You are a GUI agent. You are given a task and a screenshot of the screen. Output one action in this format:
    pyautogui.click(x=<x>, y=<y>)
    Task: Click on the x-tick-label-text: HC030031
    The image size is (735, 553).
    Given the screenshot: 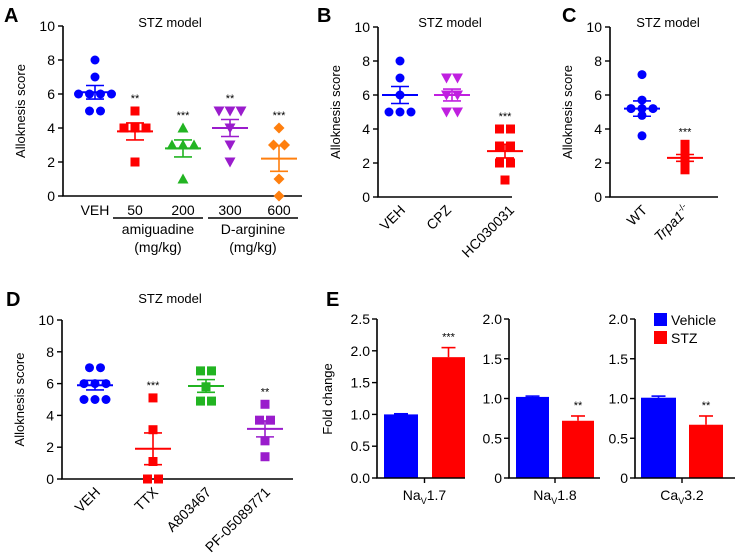 What is the action you would take?
    pyautogui.click(x=487, y=231)
    